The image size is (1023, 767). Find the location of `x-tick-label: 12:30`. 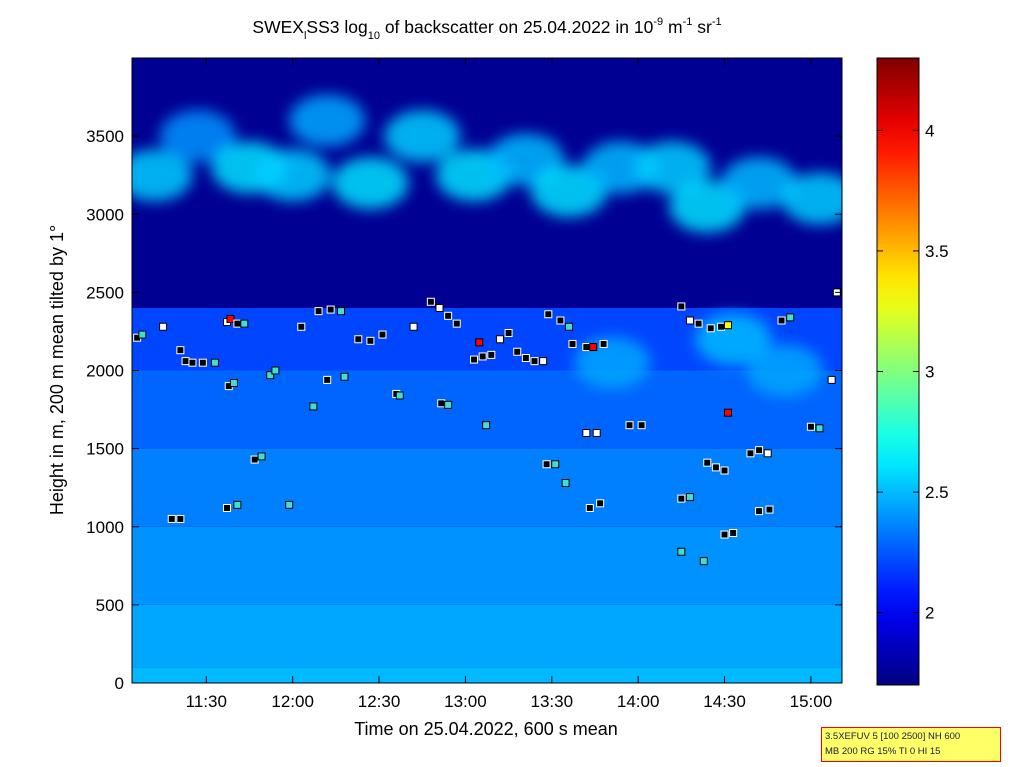

x-tick-label: 12:30 is located at coordinates (379, 701).